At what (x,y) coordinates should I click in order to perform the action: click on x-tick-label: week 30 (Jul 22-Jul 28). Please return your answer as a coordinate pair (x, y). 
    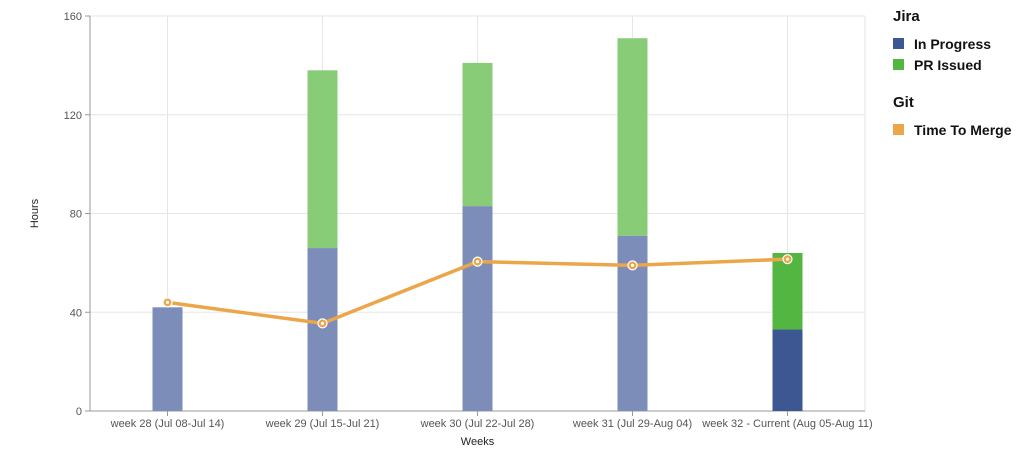
    Looking at the image, I should click on (477, 424).